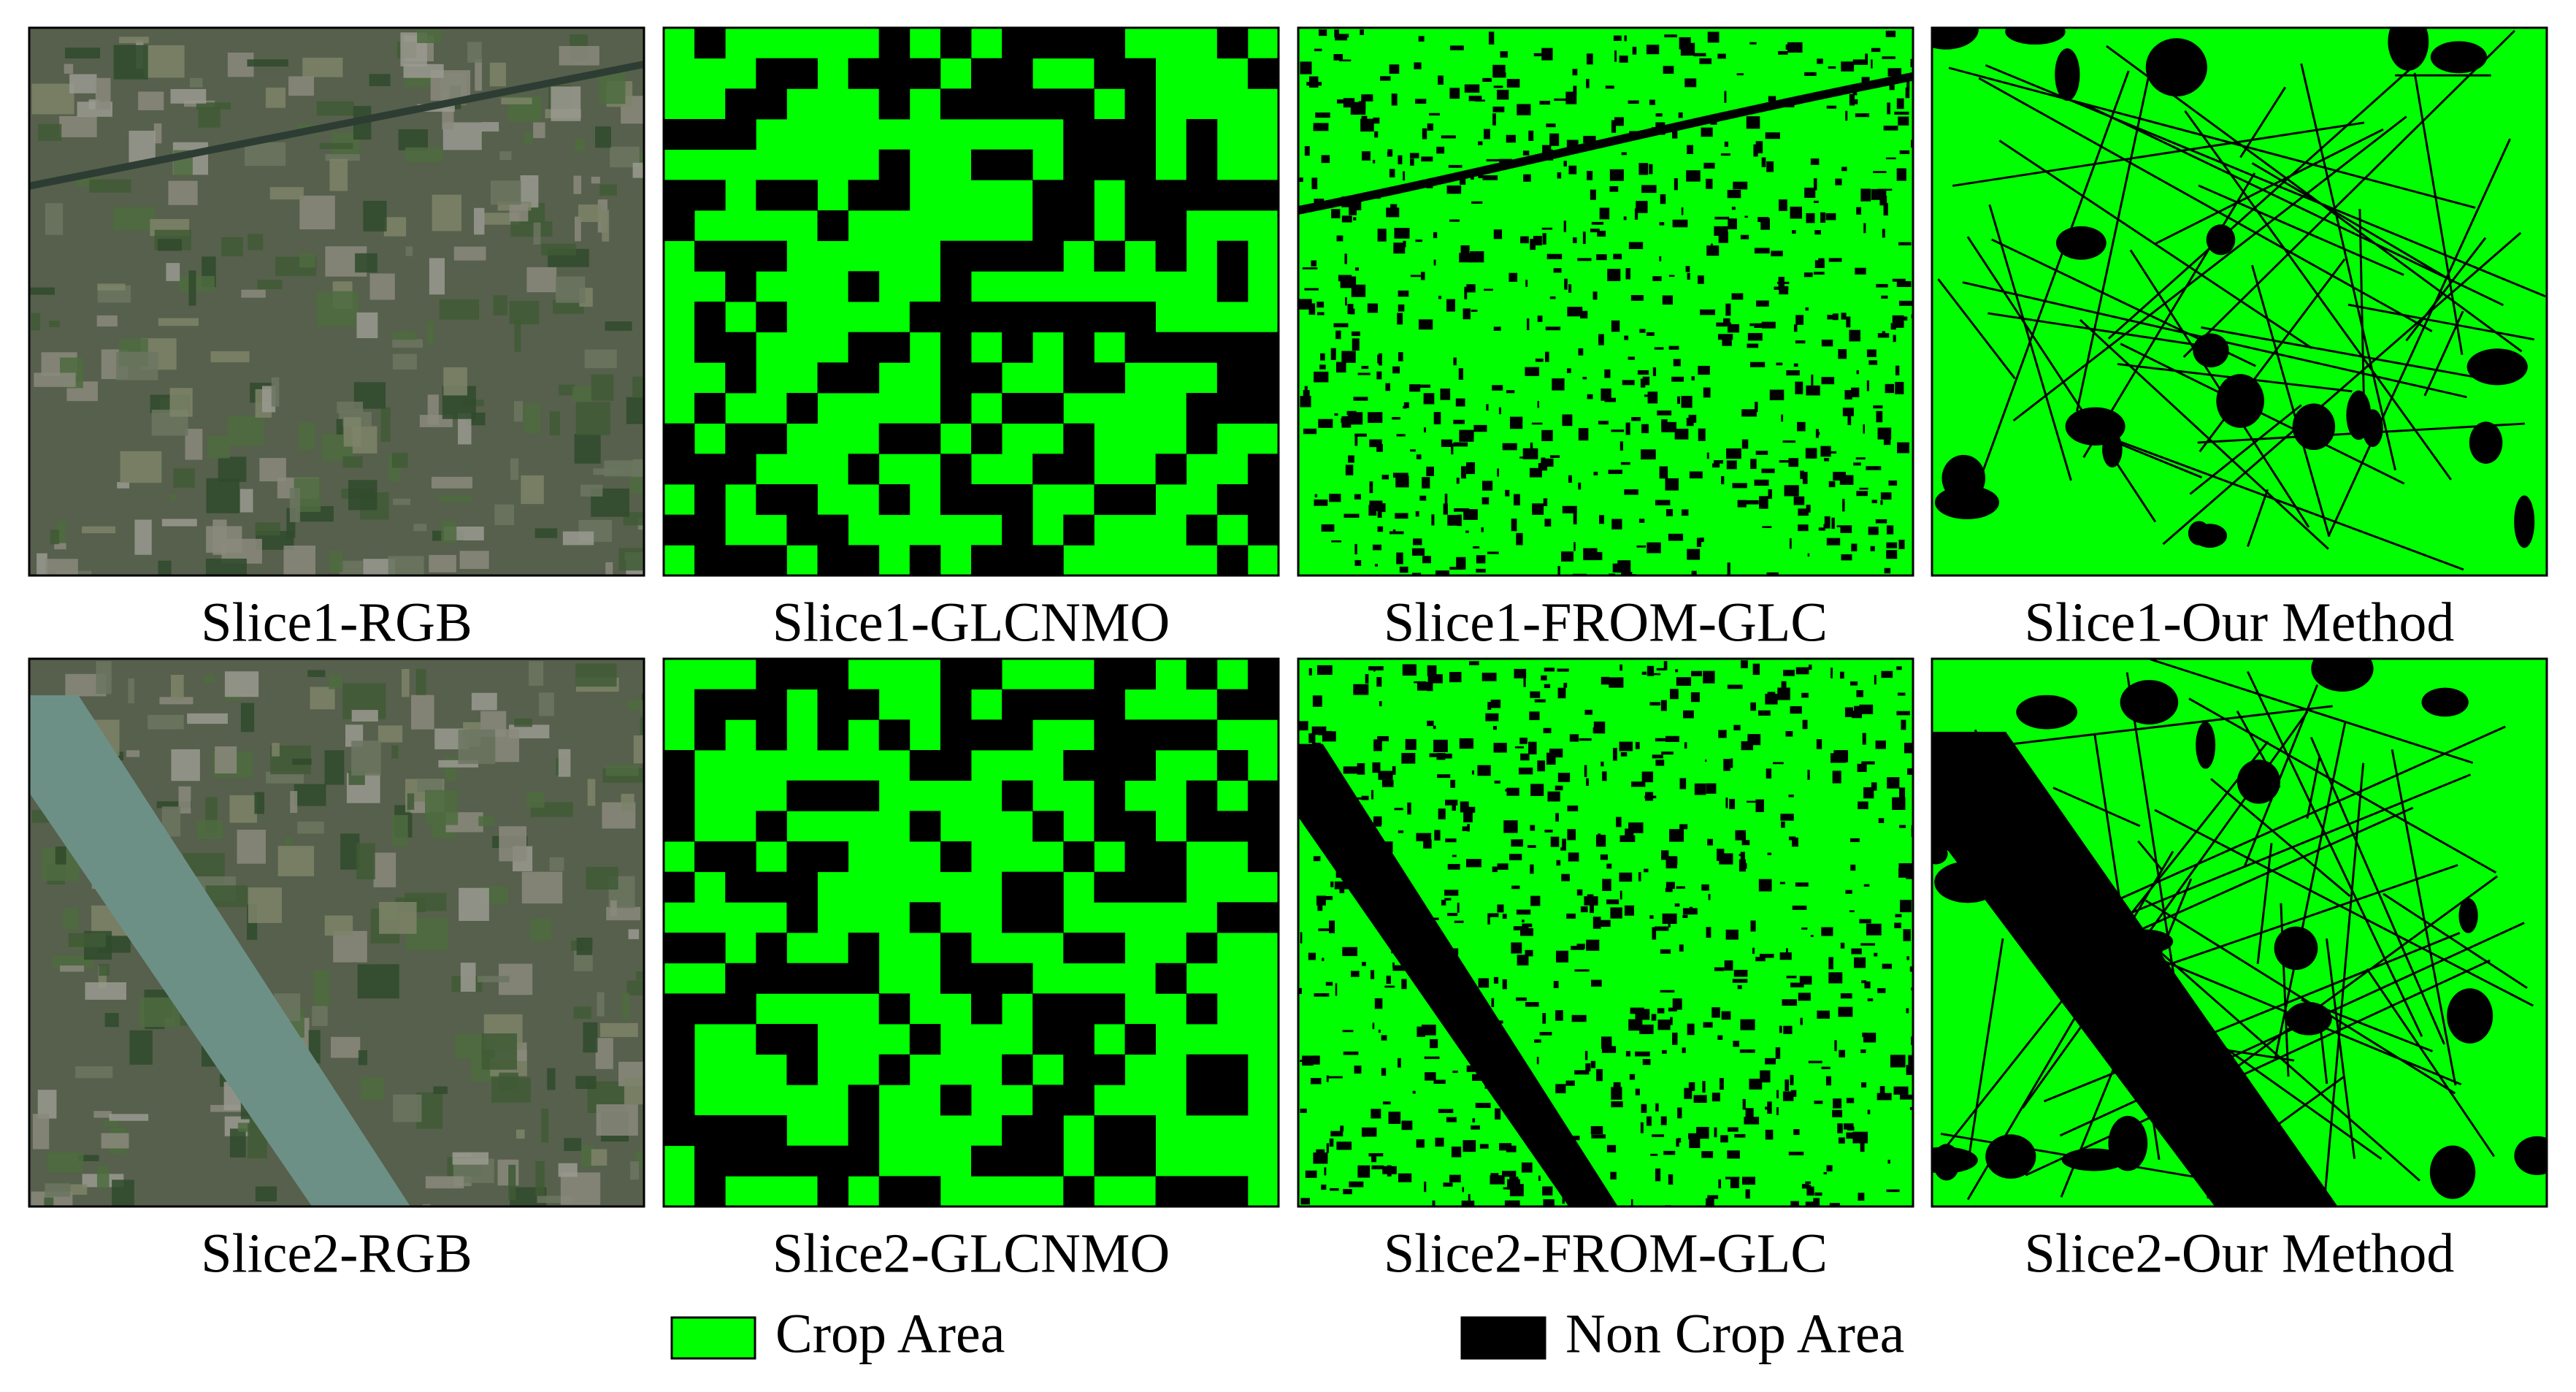  I want to click on panel-label: Slice1-FROM-GLC, so click(1606, 622).